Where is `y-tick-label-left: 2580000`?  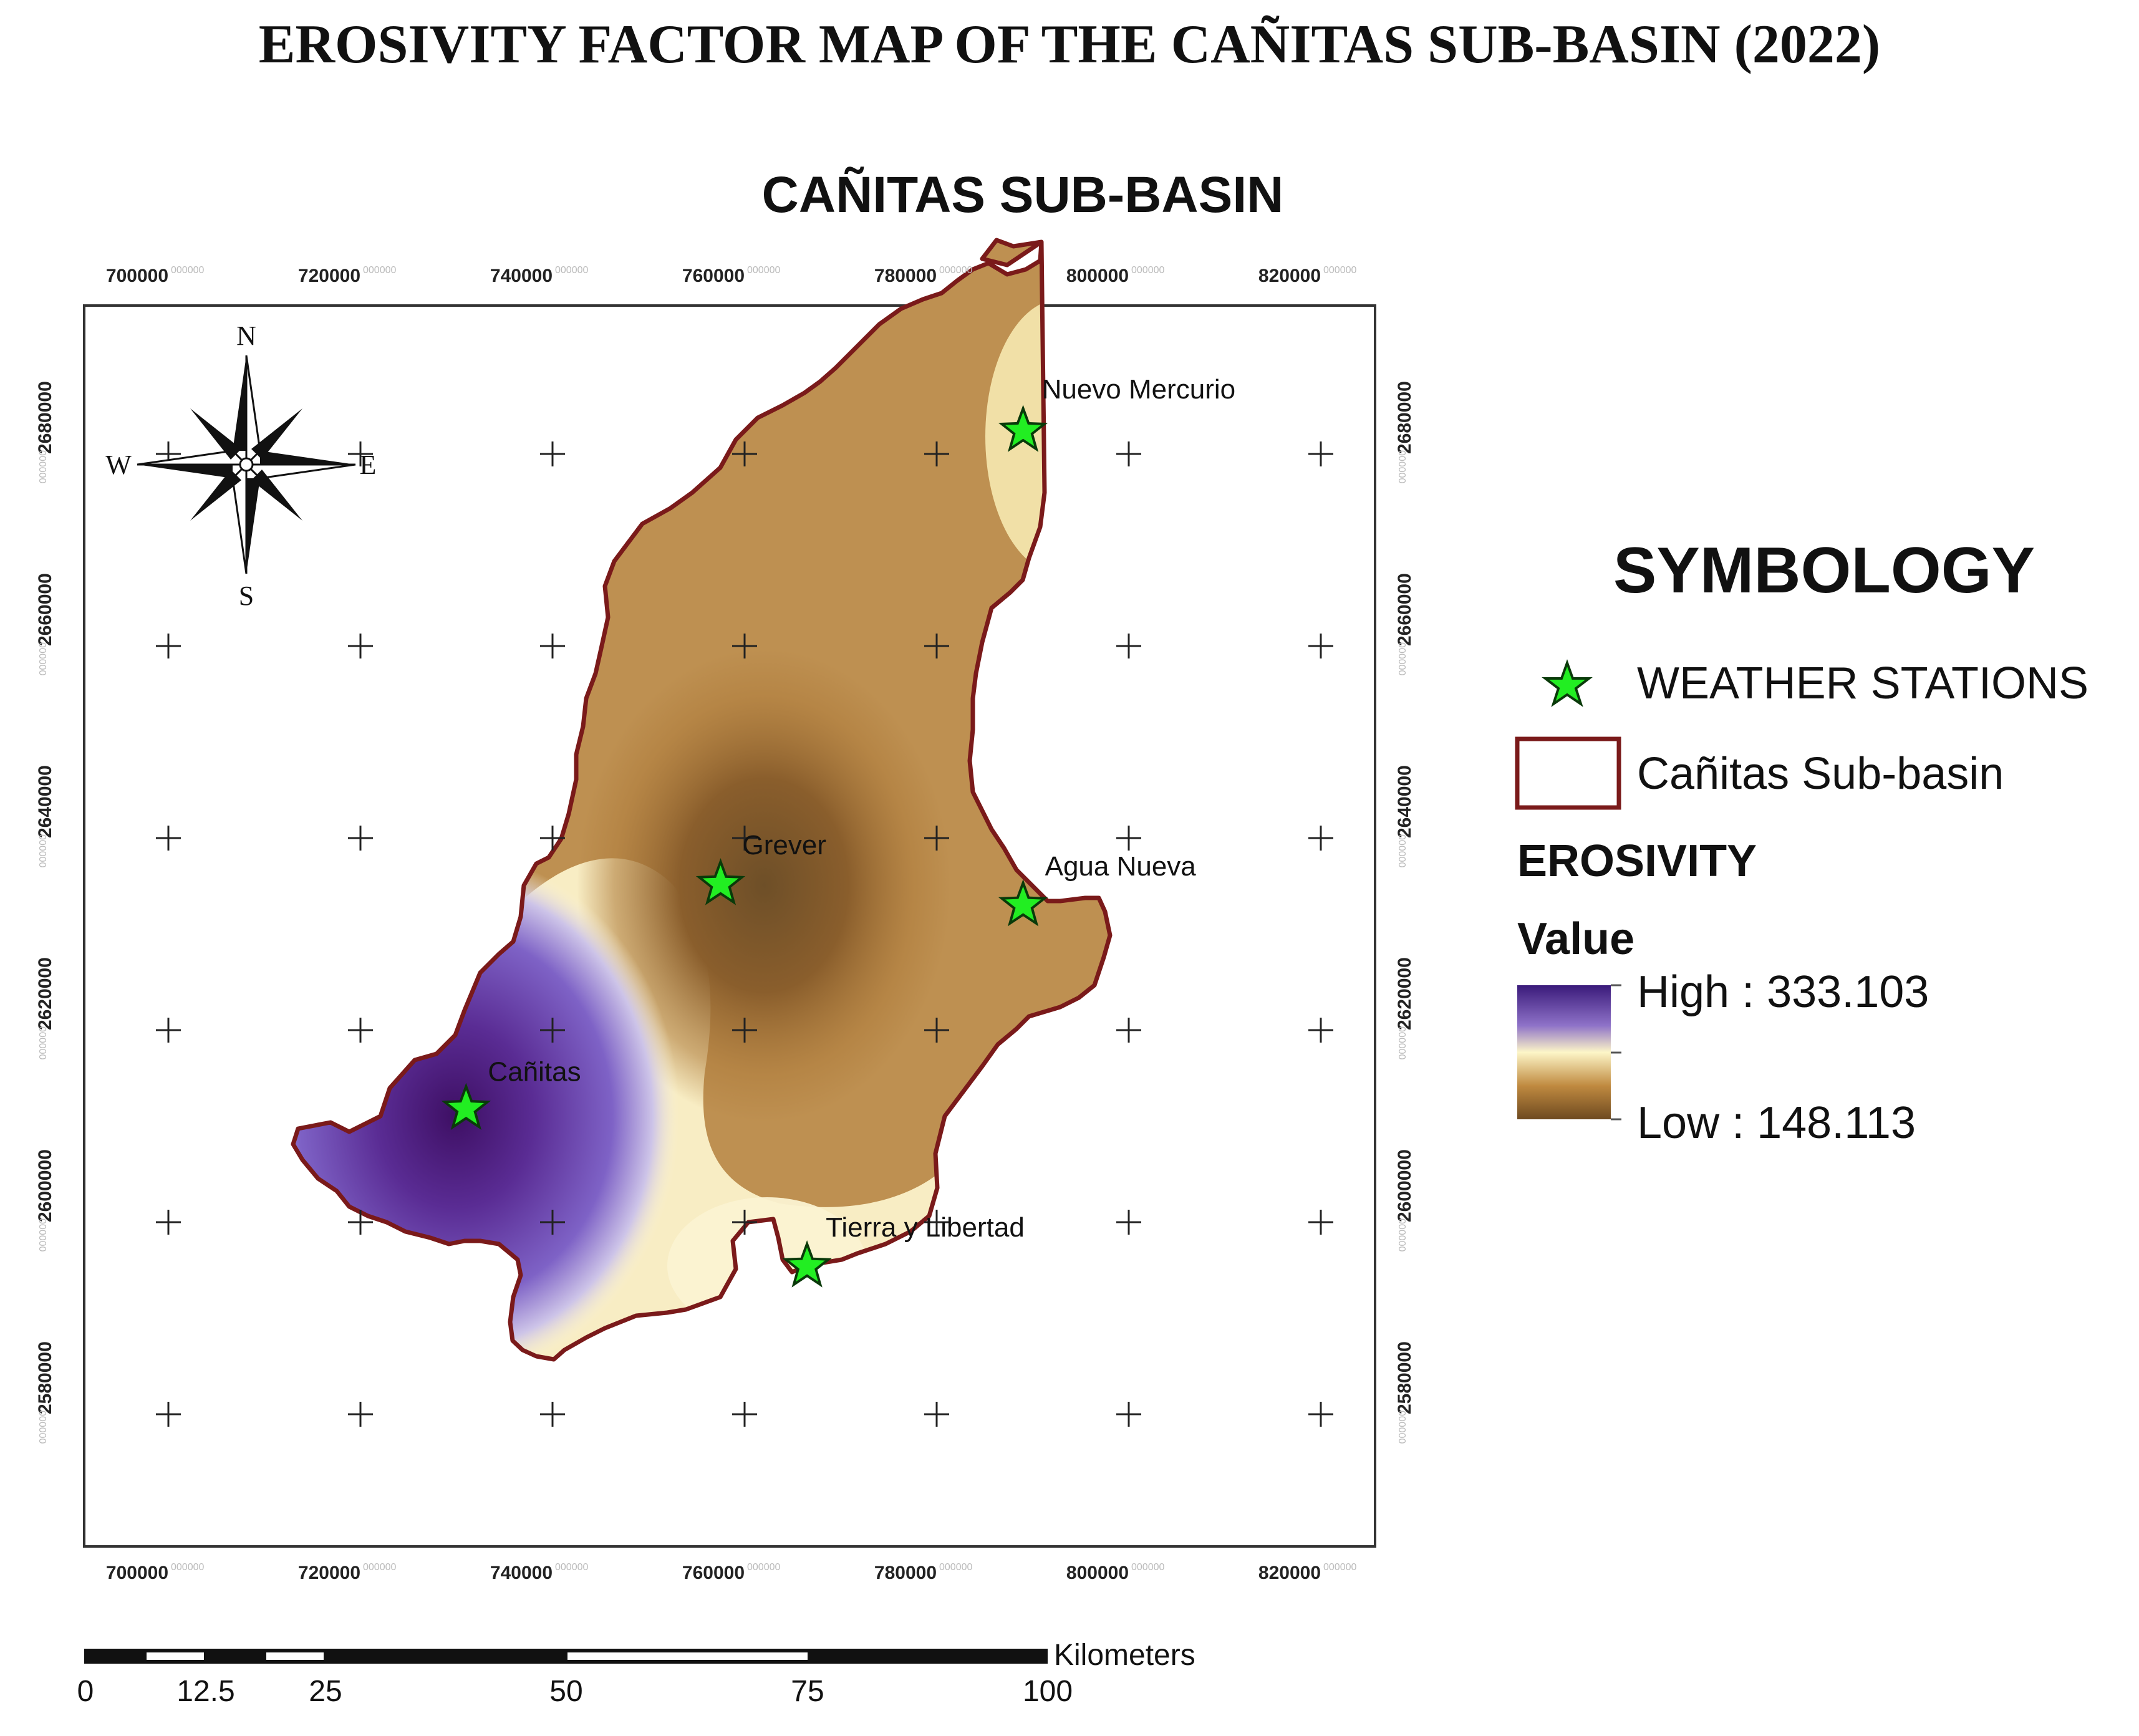
y-tick-label-left: 2580000 is located at coordinates (45, 1377).